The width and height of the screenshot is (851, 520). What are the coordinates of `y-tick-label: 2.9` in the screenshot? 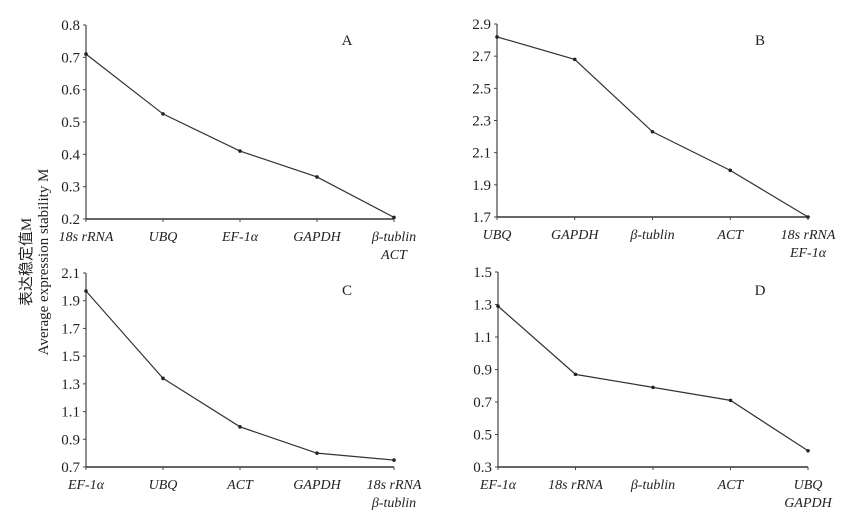 It's located at (481, 25).